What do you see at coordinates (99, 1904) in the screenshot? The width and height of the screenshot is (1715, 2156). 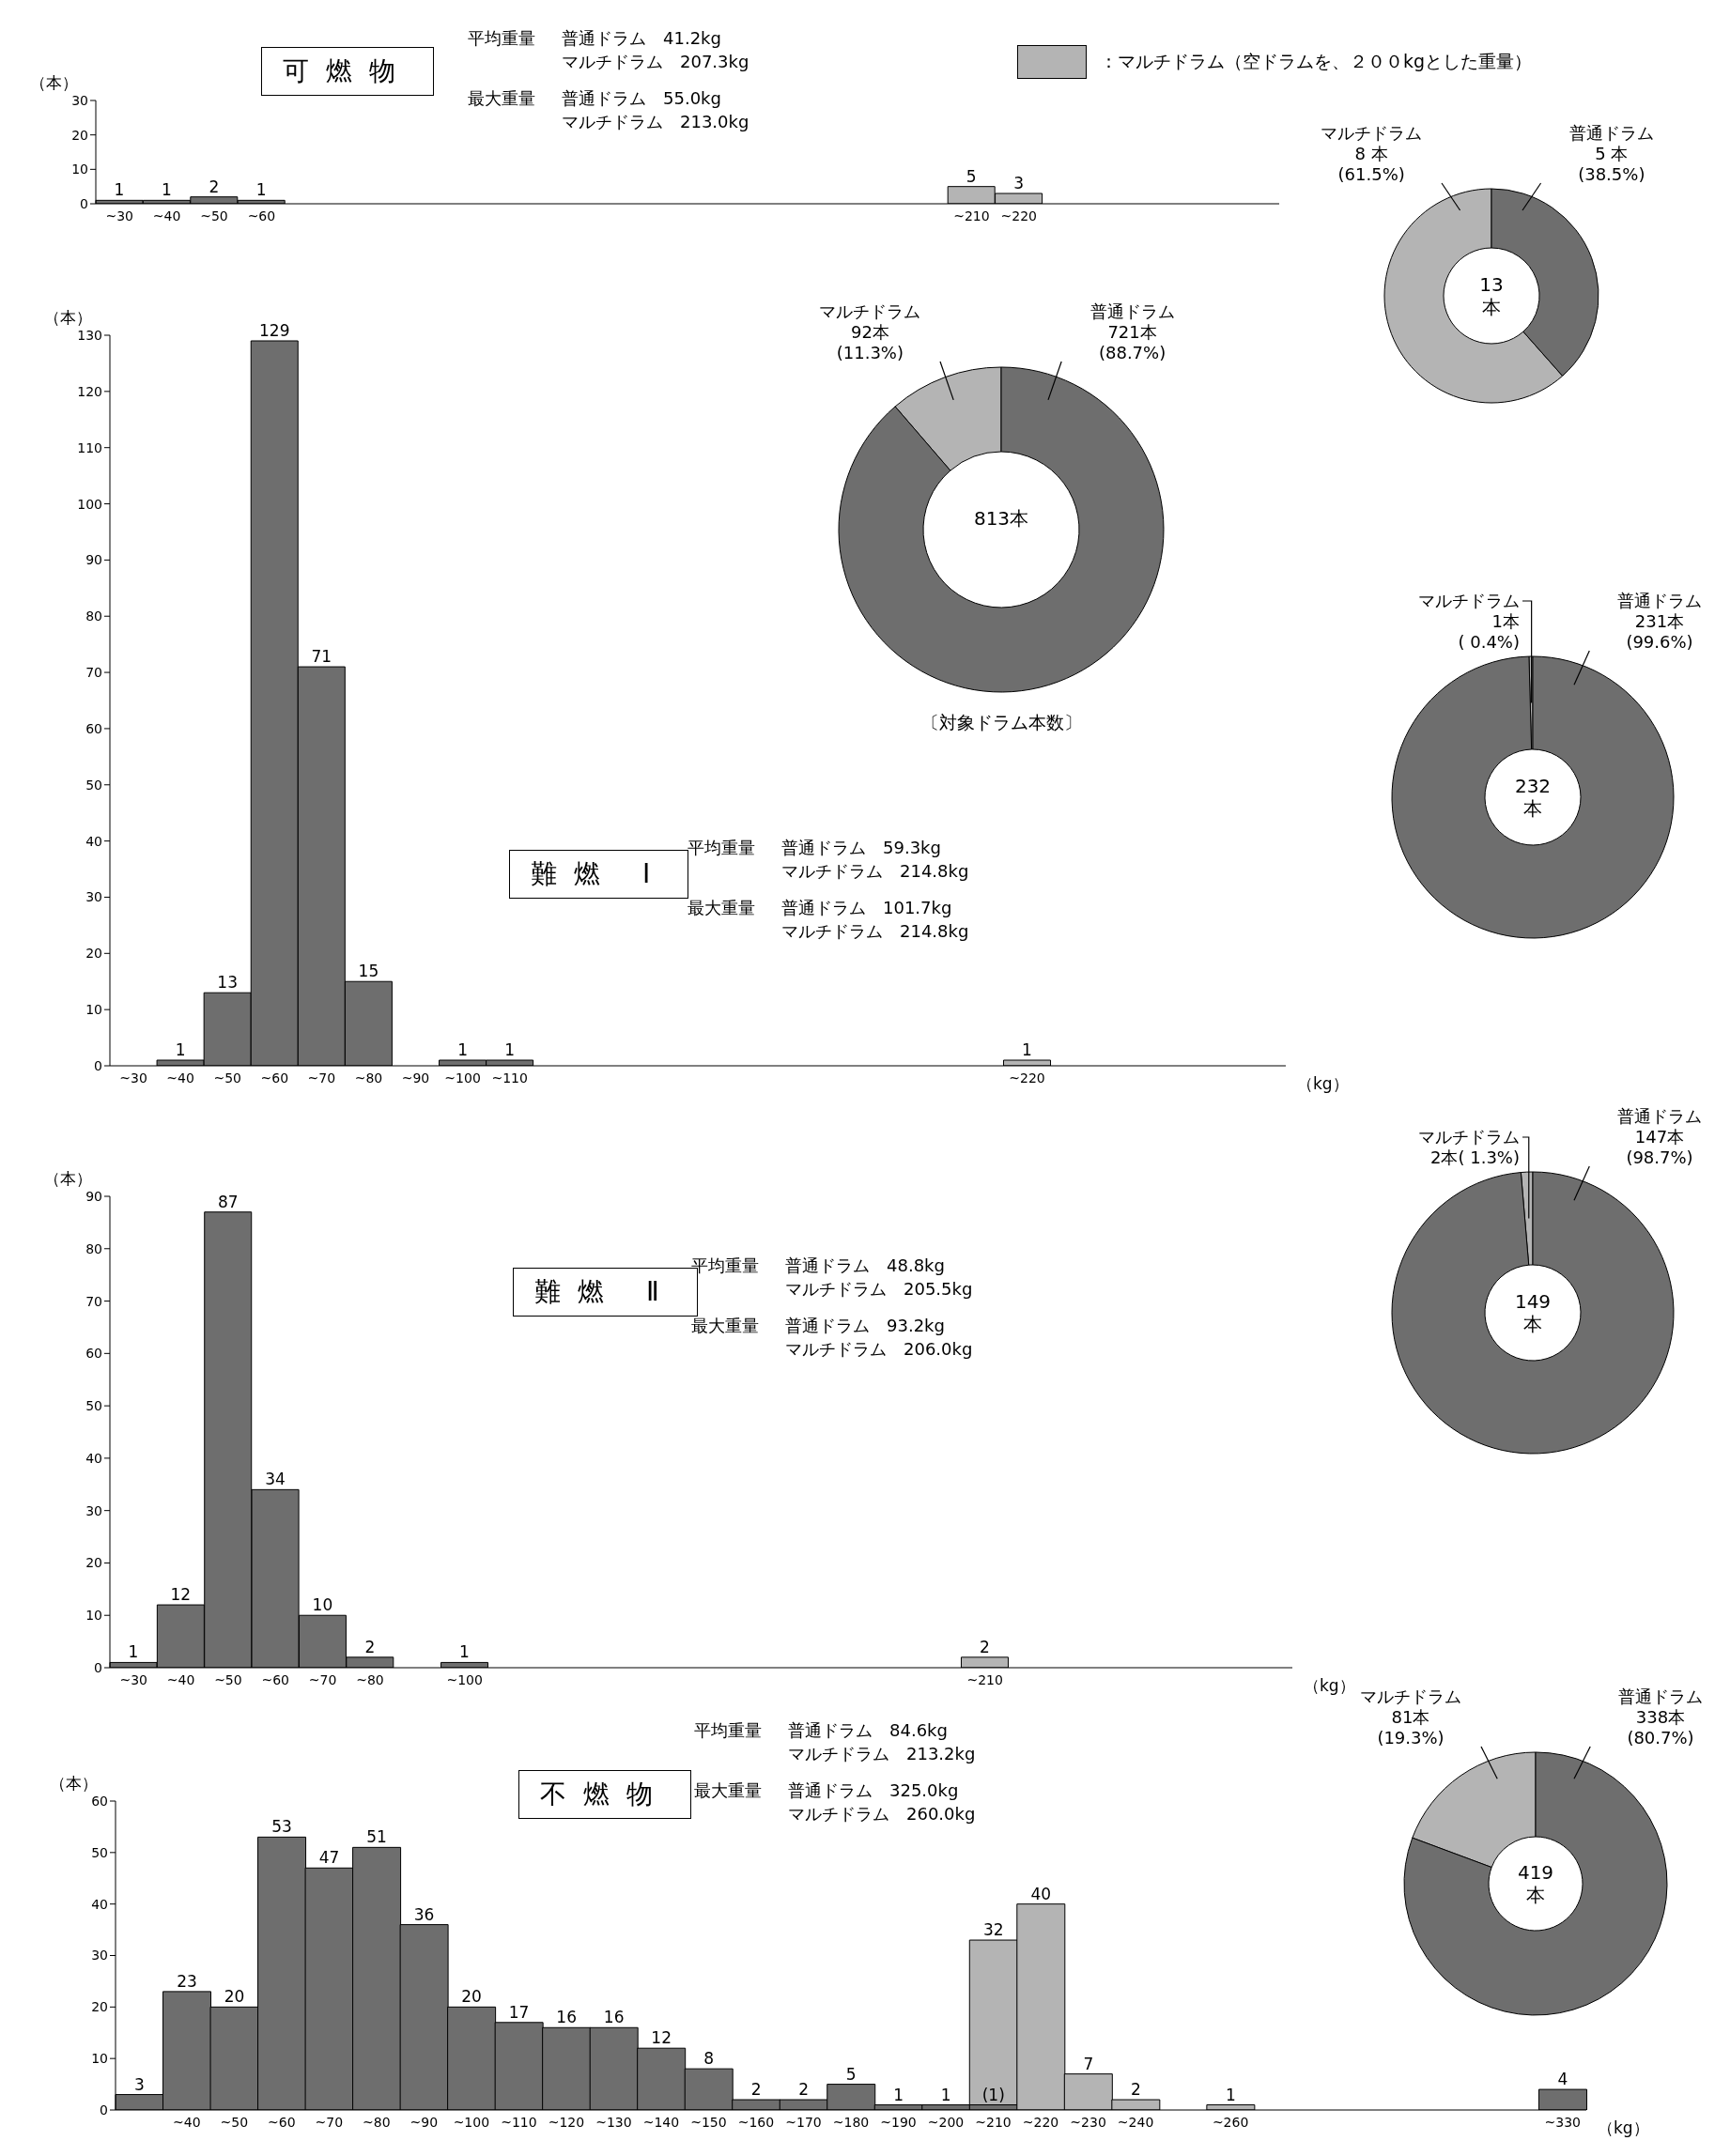 I see `y-tick-label: 40` at bounding box center [99, 1904].